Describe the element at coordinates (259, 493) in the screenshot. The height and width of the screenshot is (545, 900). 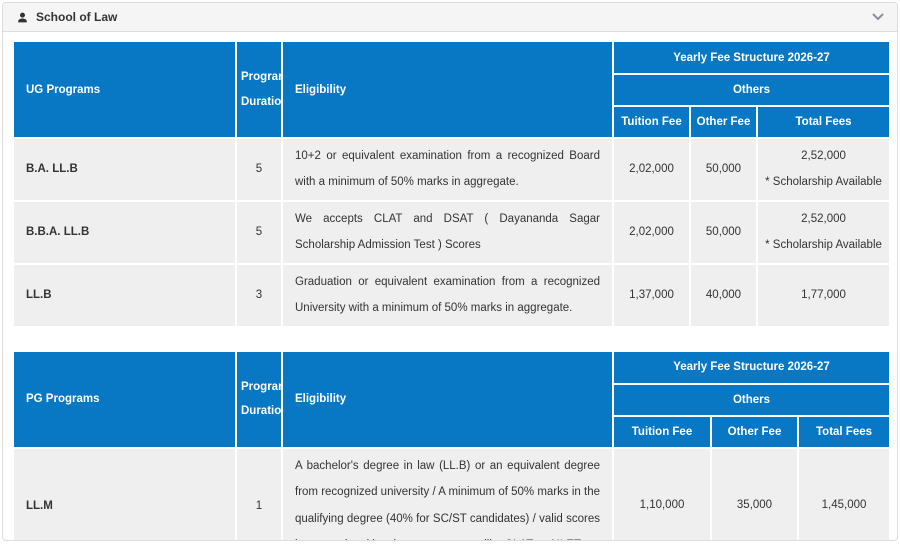
I see `program-duration: 1` at that location.